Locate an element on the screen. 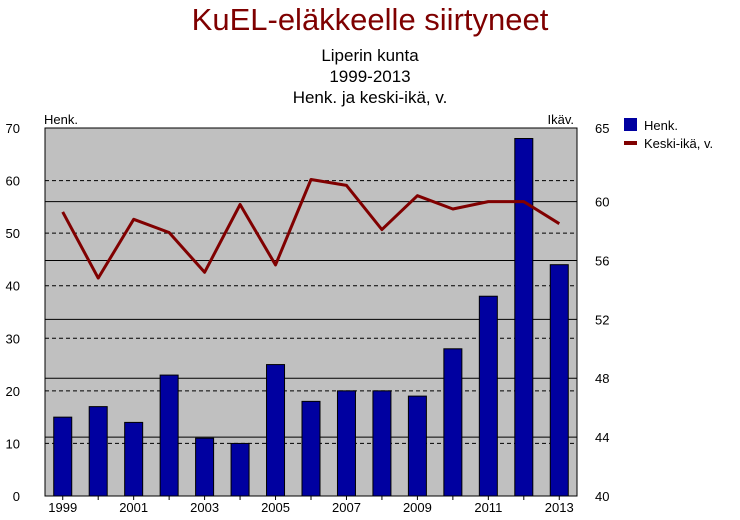 This screenshot has height=520, width=740. legend: Henk. Keski-ikä, v. is located at coordinates (668, 134).